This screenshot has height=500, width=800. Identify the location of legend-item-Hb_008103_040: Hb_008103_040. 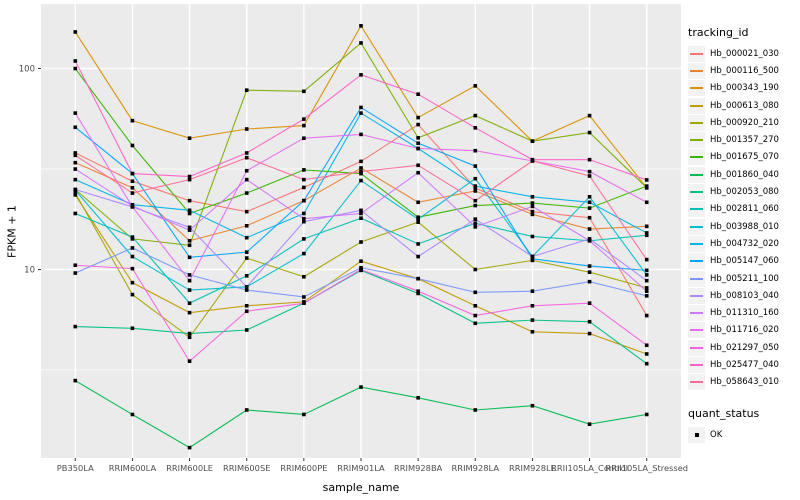
(743, 295).